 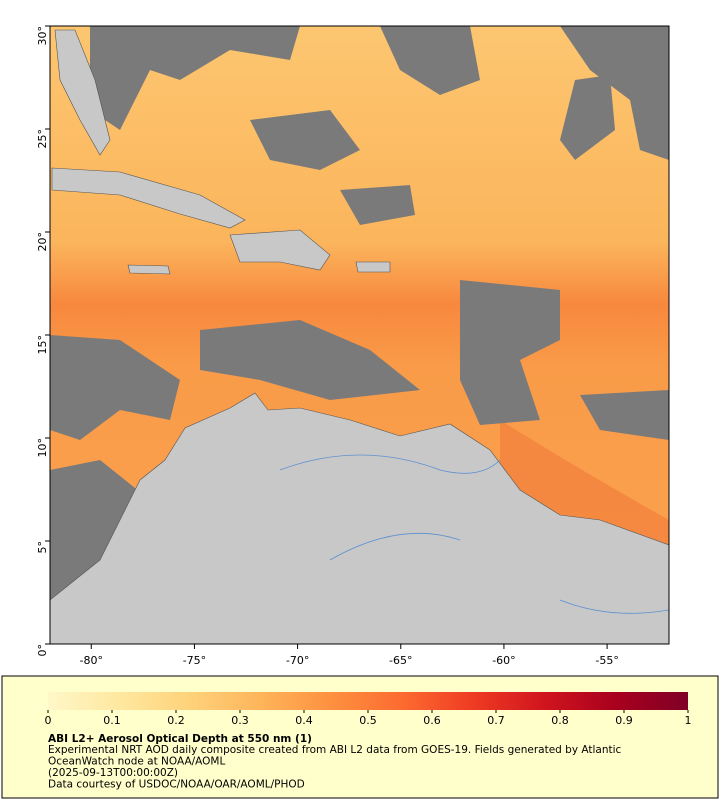 What do you see at coordinates (560, 720) in the screenshot?
I see `colorbar-tick-label: 0.8` at bounding box center [560, 720].